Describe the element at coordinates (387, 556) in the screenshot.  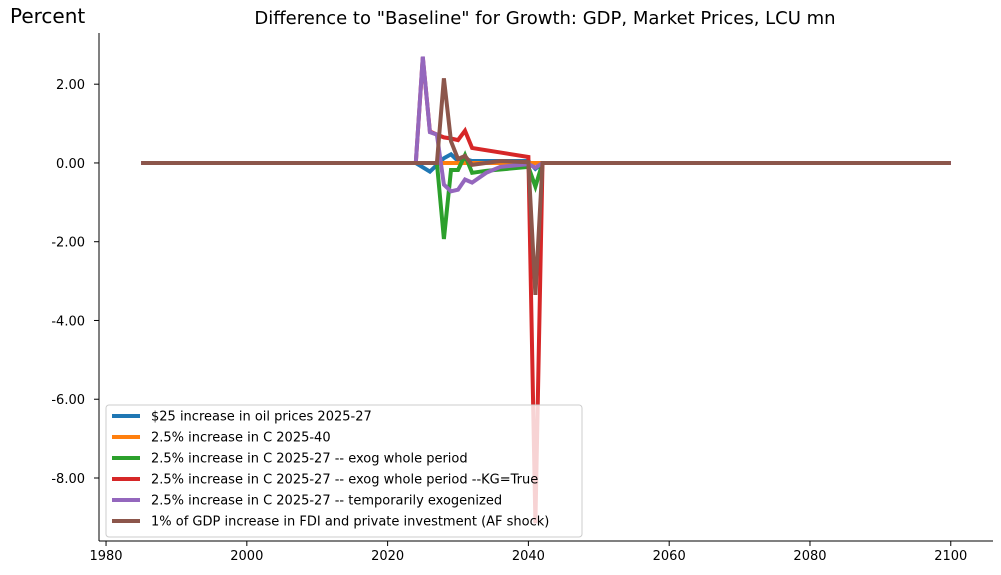
I see `x-tick-label: 2020` at that location.